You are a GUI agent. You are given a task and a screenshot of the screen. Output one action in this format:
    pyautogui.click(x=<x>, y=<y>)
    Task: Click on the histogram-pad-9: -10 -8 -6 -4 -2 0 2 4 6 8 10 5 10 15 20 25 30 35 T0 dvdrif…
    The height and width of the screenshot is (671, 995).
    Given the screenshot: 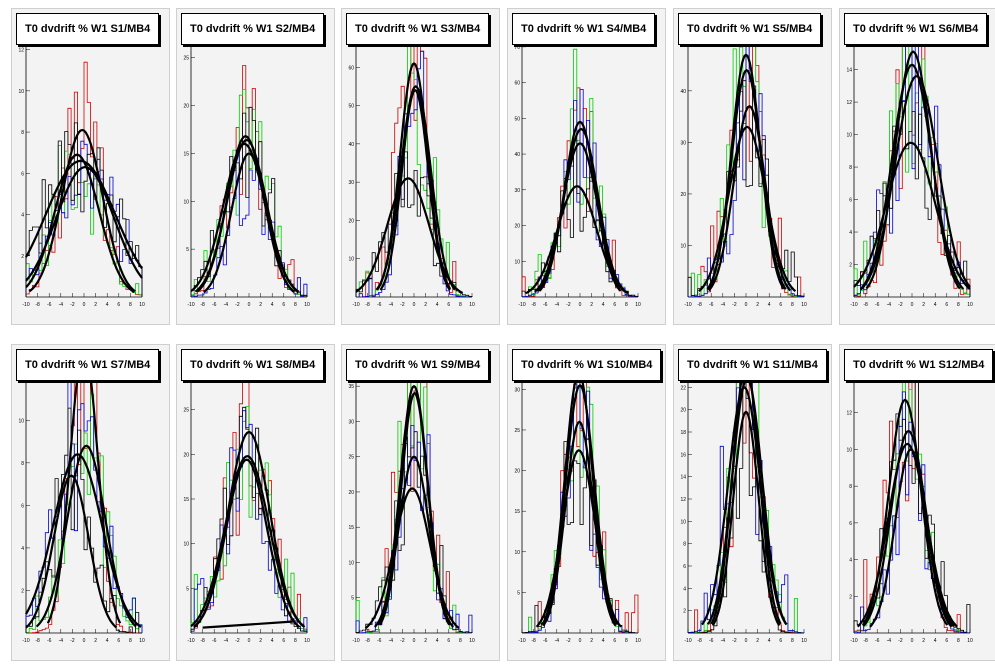 What is the action you would take?
    pyautogui.click(x=420, y=502)
    